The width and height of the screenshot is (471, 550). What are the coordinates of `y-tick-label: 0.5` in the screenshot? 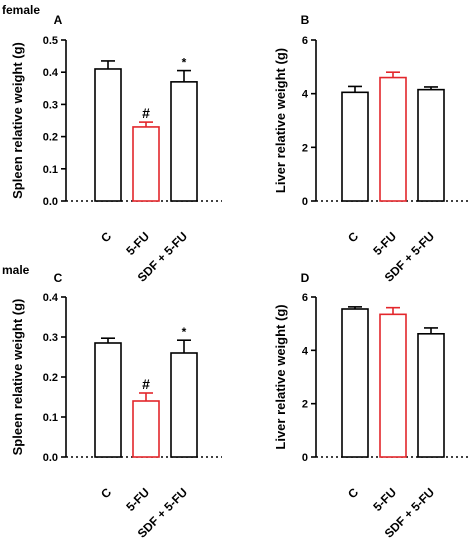 It's located at (50, 41).